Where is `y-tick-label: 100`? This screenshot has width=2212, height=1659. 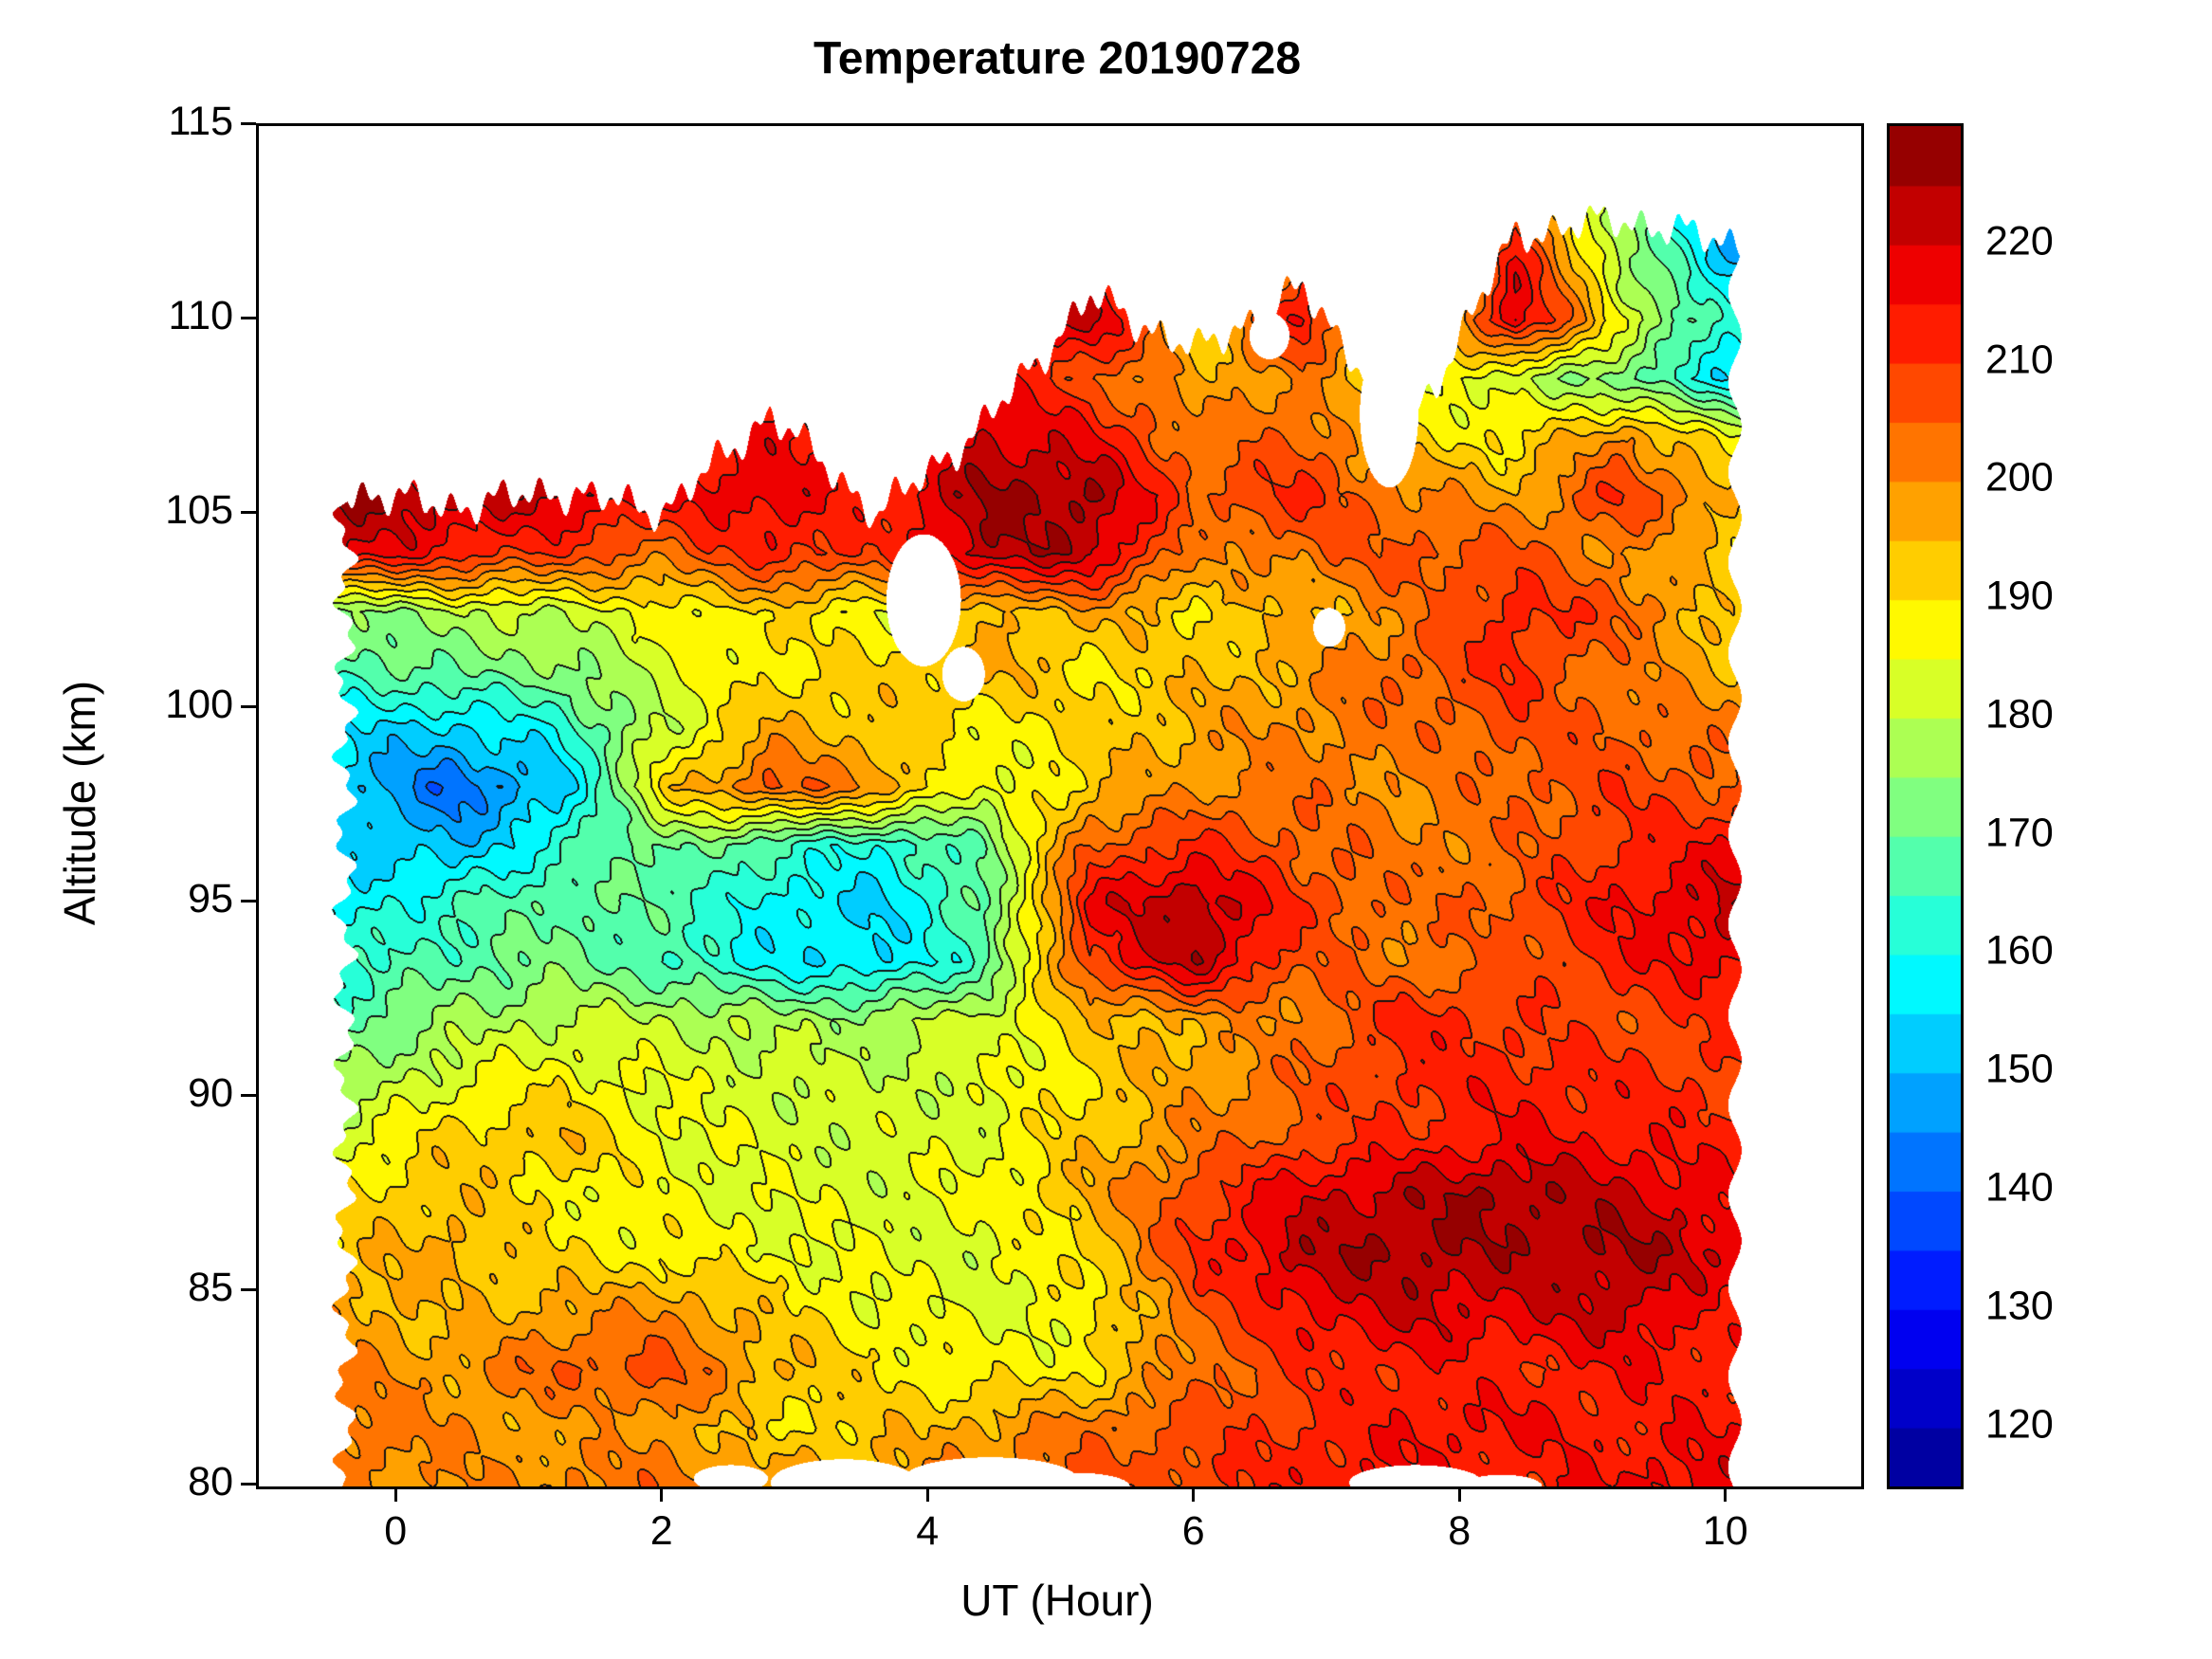 y-tick-label: 100 is located at coordinates (199, 704).